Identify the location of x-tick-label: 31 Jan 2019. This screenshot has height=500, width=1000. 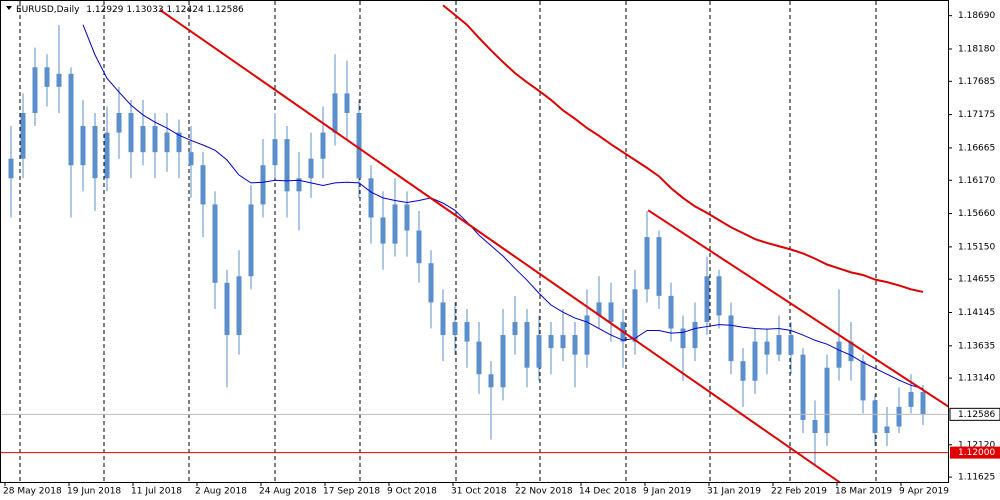
(734, 492).